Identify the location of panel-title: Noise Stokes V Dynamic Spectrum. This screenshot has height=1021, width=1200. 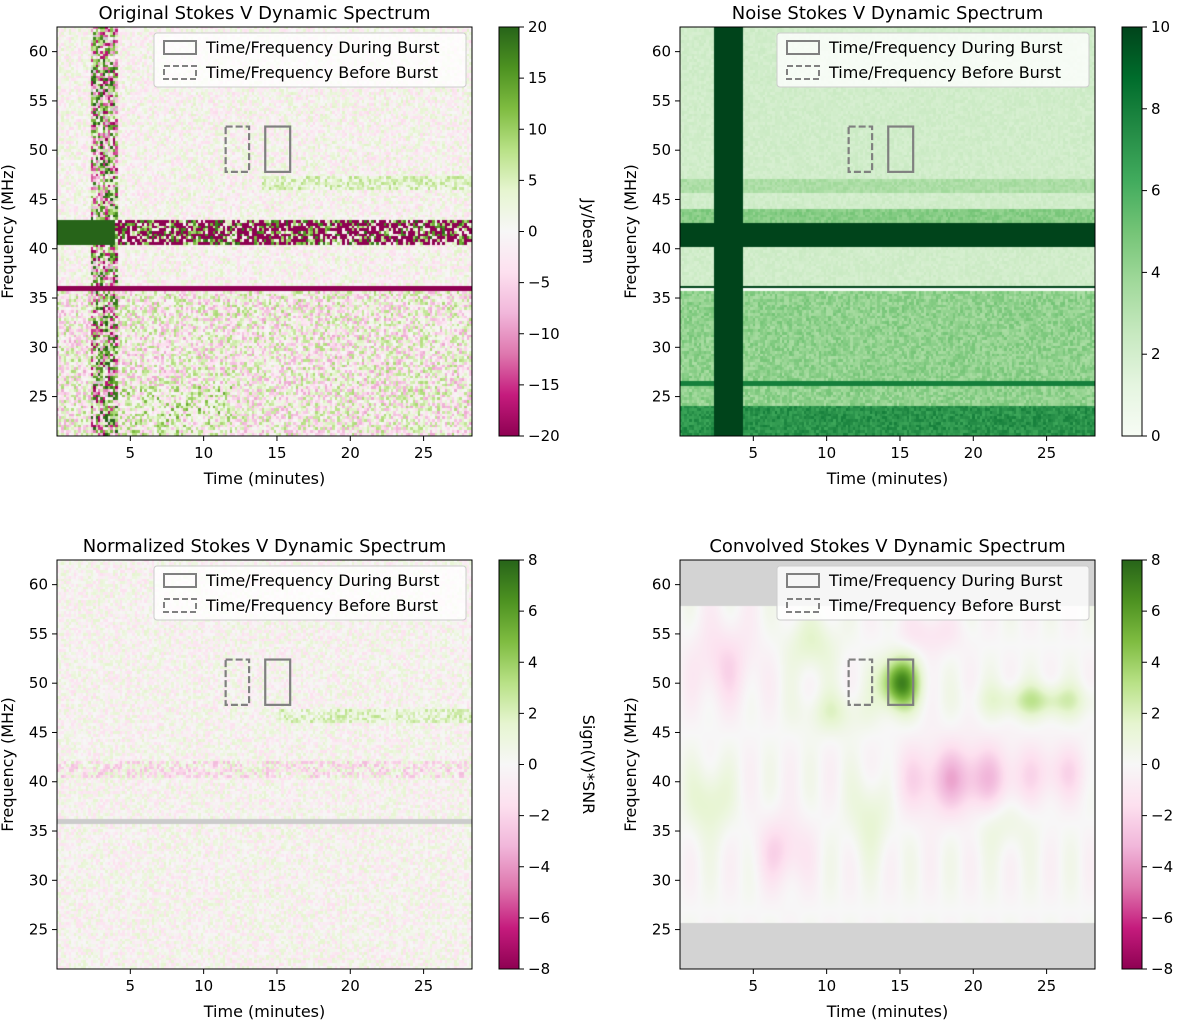
(887, 13).